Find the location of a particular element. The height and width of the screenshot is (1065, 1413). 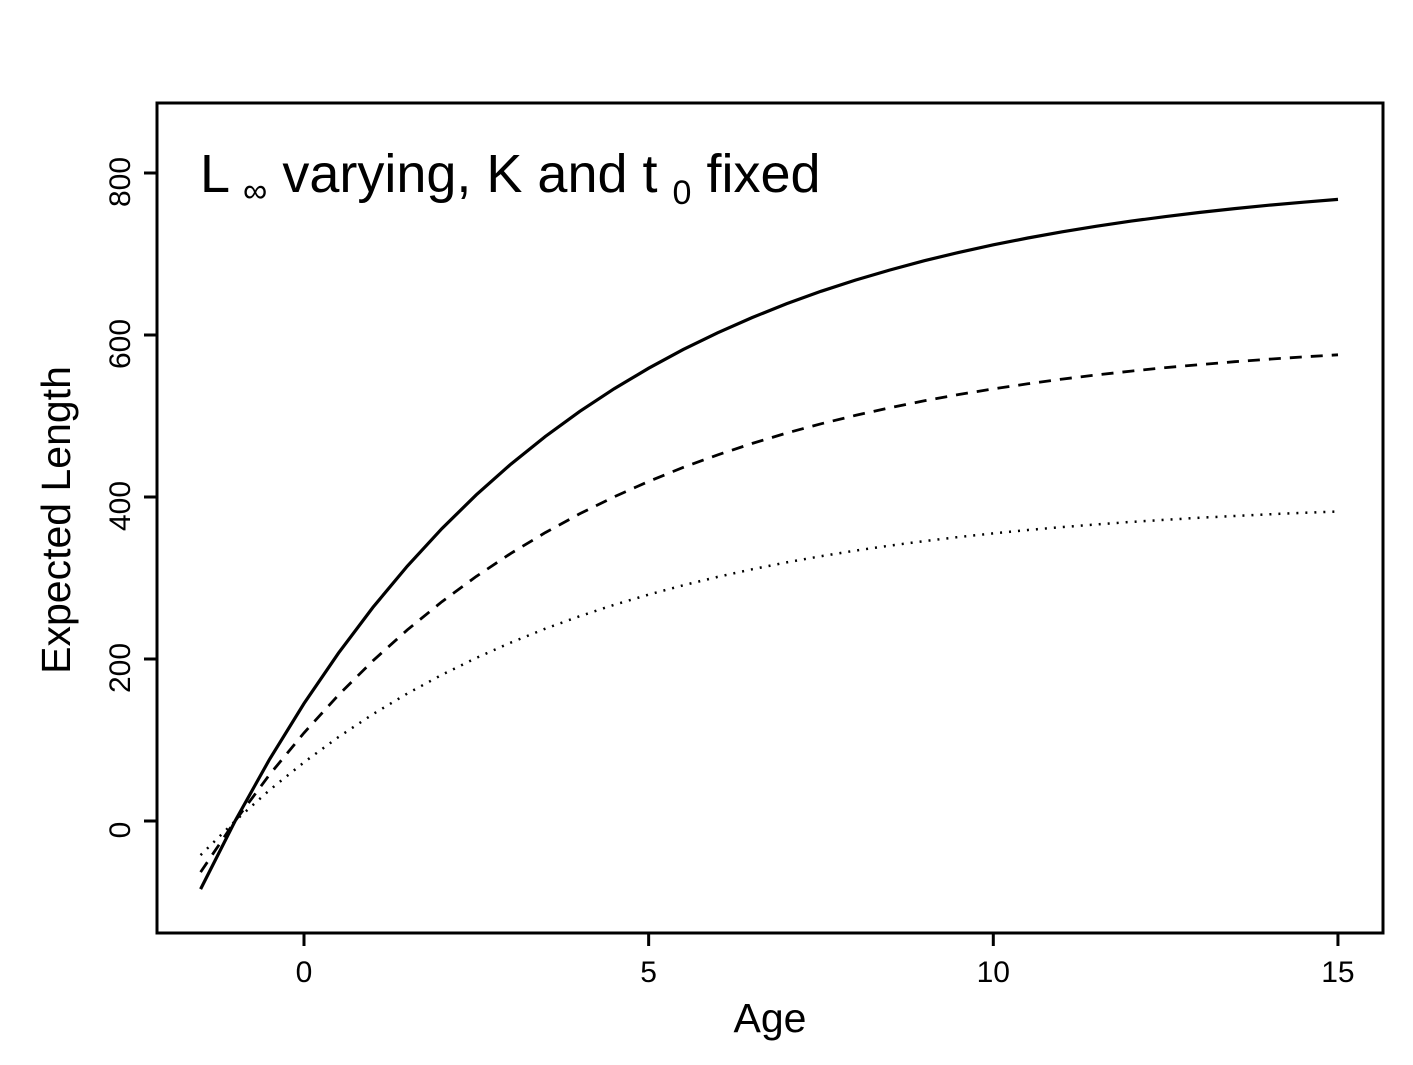

title-text: varying, K and t is located at coordinates (469, 174).